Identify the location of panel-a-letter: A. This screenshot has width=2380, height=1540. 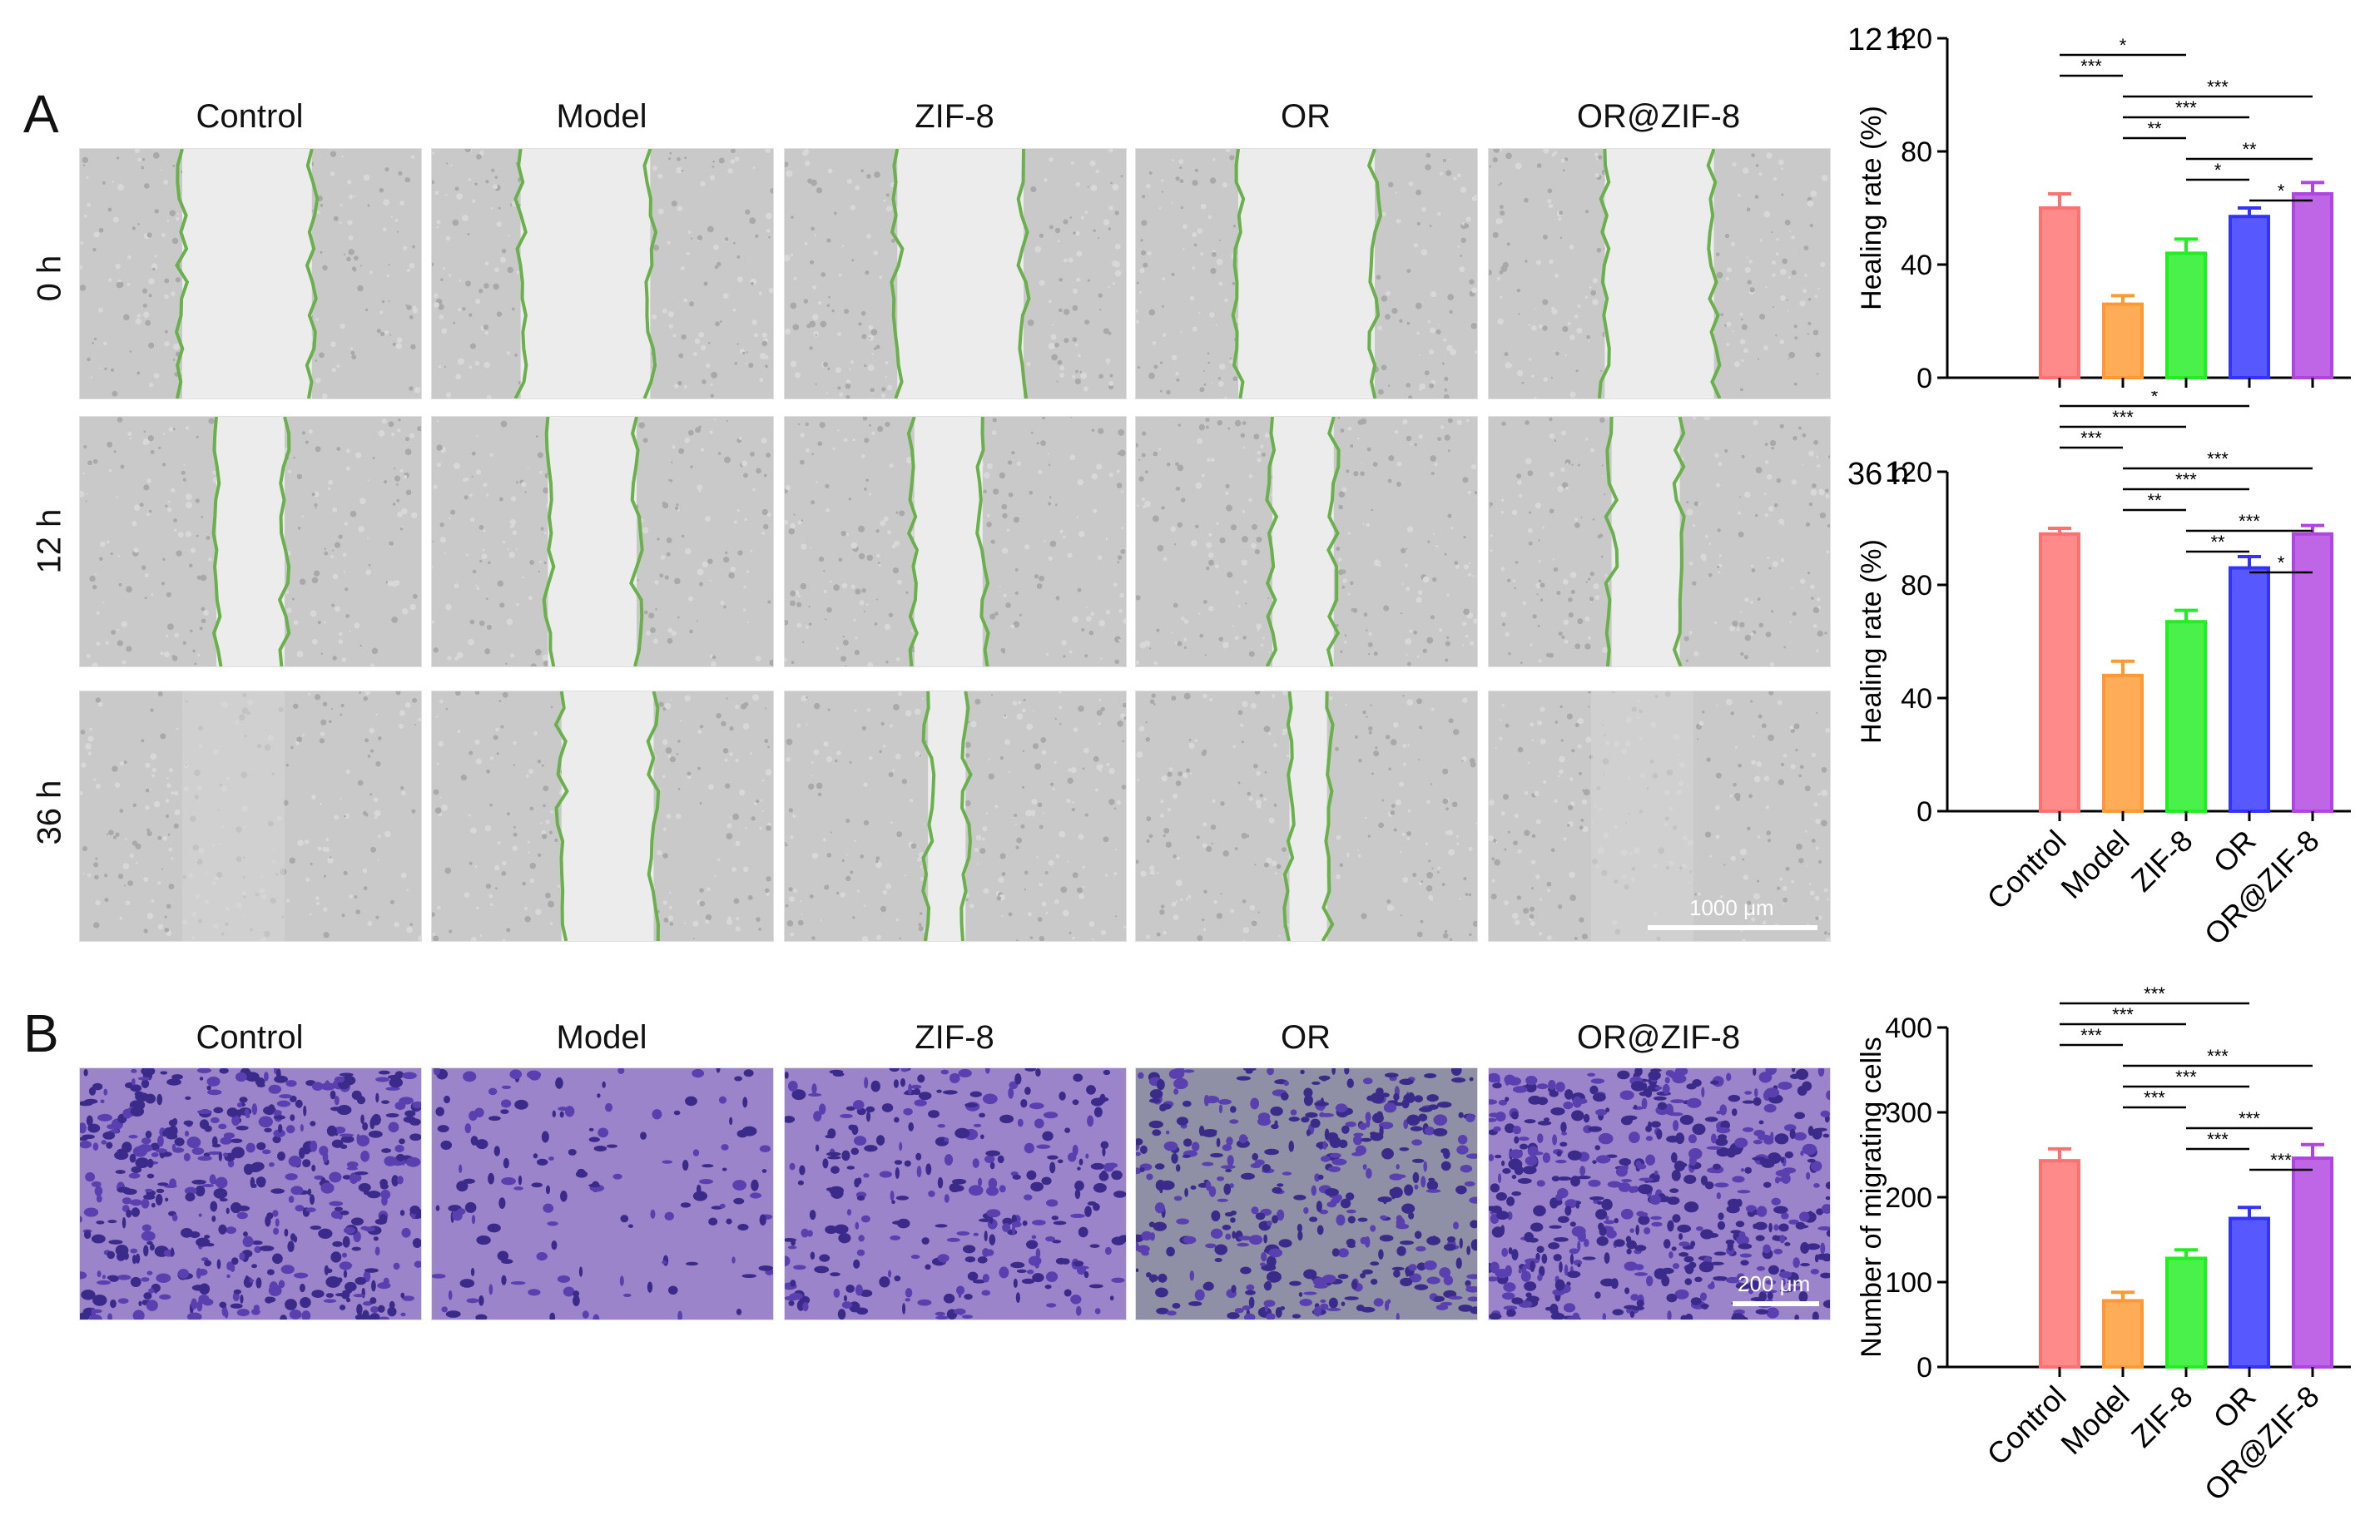
(41, 114).